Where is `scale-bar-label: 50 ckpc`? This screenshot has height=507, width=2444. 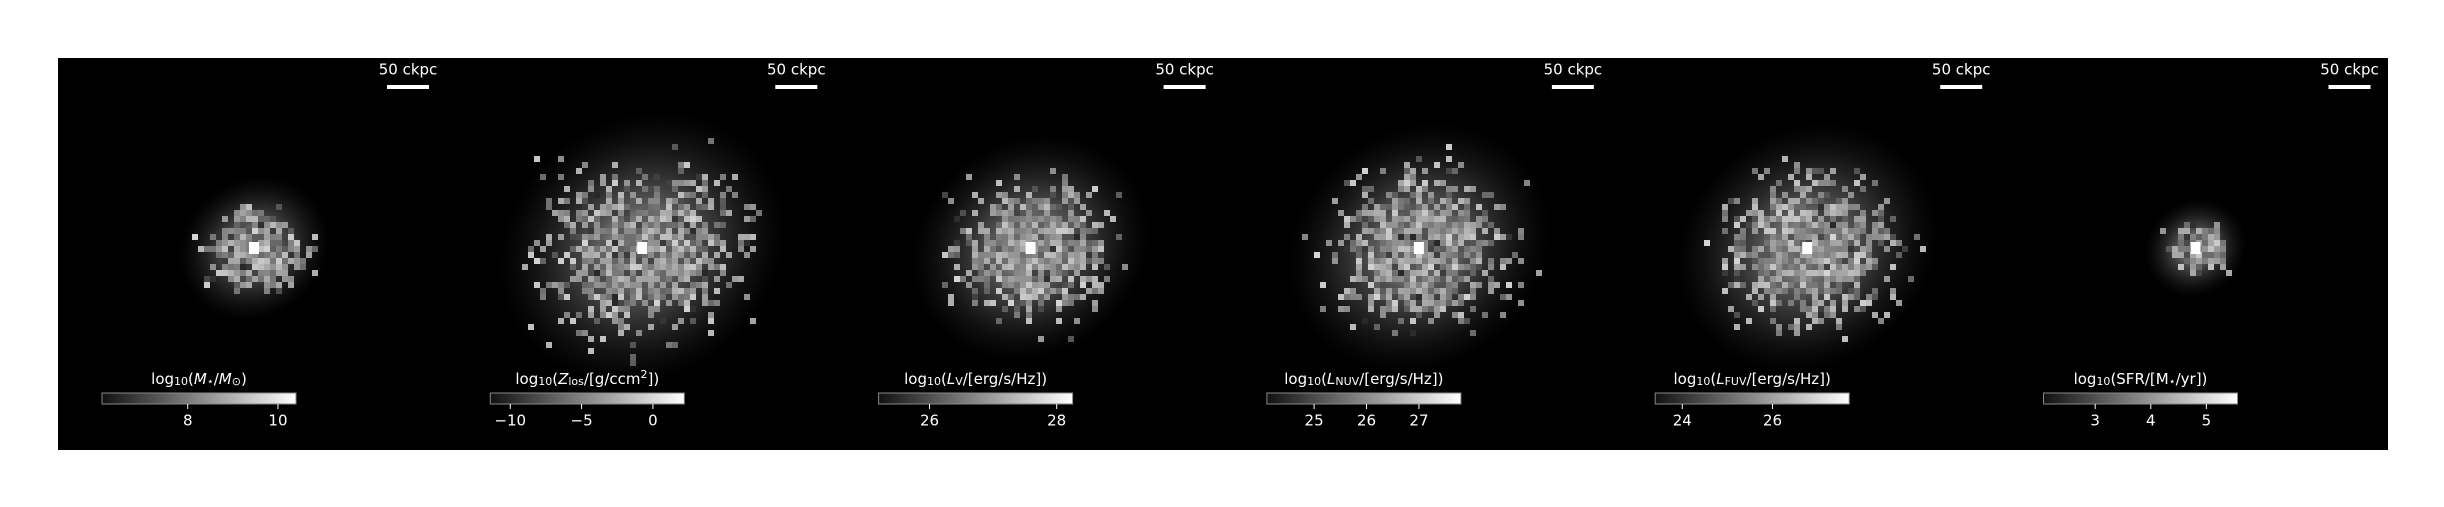
scale-bar-label: 50 ckpc is located at coordinates (408, 70).